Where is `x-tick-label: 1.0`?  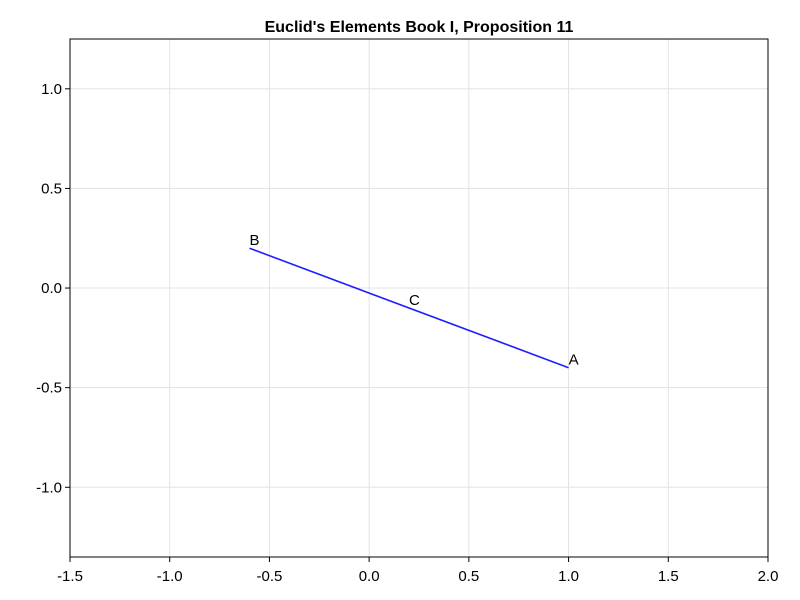
x-tick-label: 1.0 is located at coordinates (568, 576).